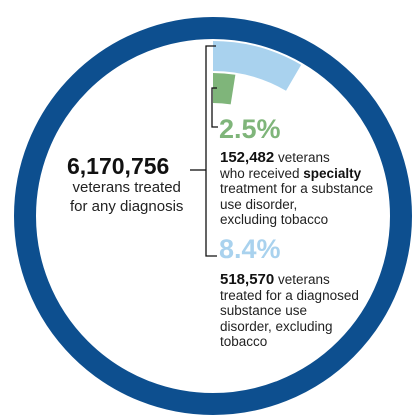  Describe the element at coordinates (244, 341) in the screenshot. I see `diagnosed-line-5: tobacco` at that location.